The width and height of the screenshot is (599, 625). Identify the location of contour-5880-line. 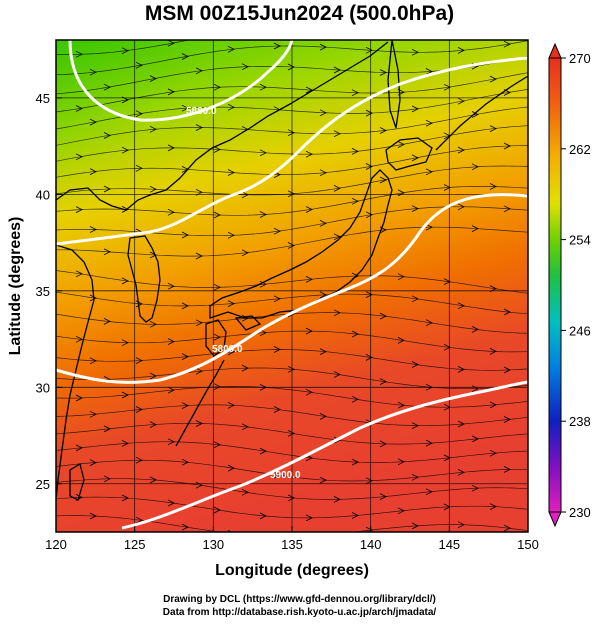
(181, 81).